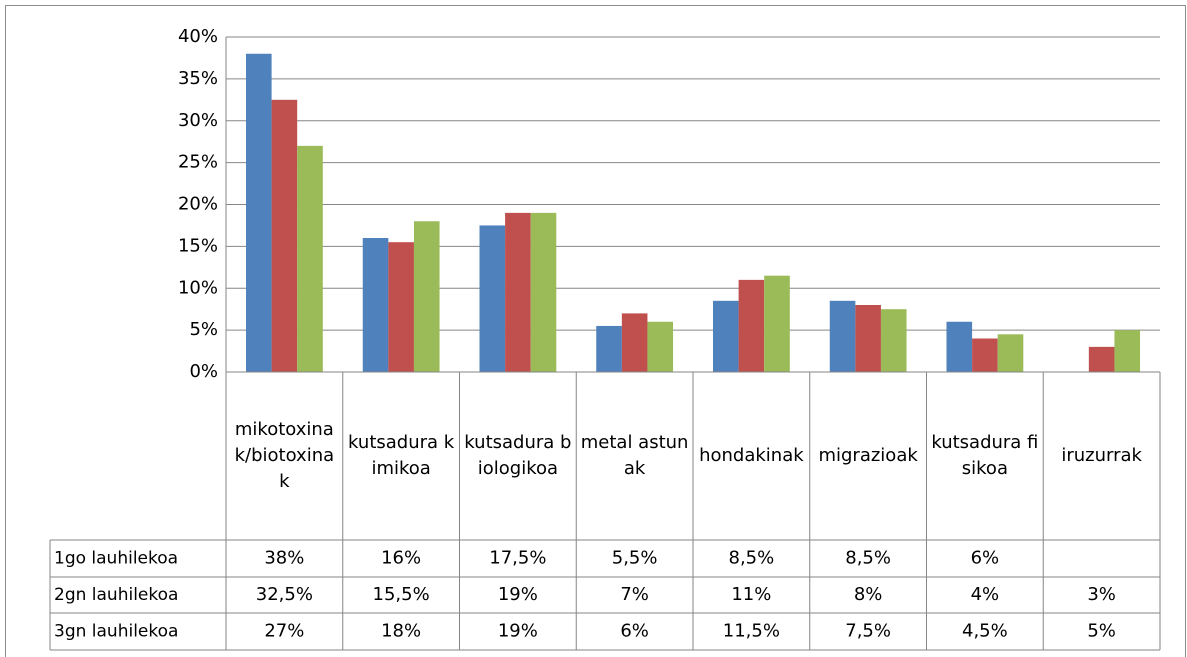 The height and width of the screenshot is (657, 1187). What do you see at coordinates (198, 120) in the screenshot?
I see `y-tick-label: 30%` at bounding box center [198, 120].